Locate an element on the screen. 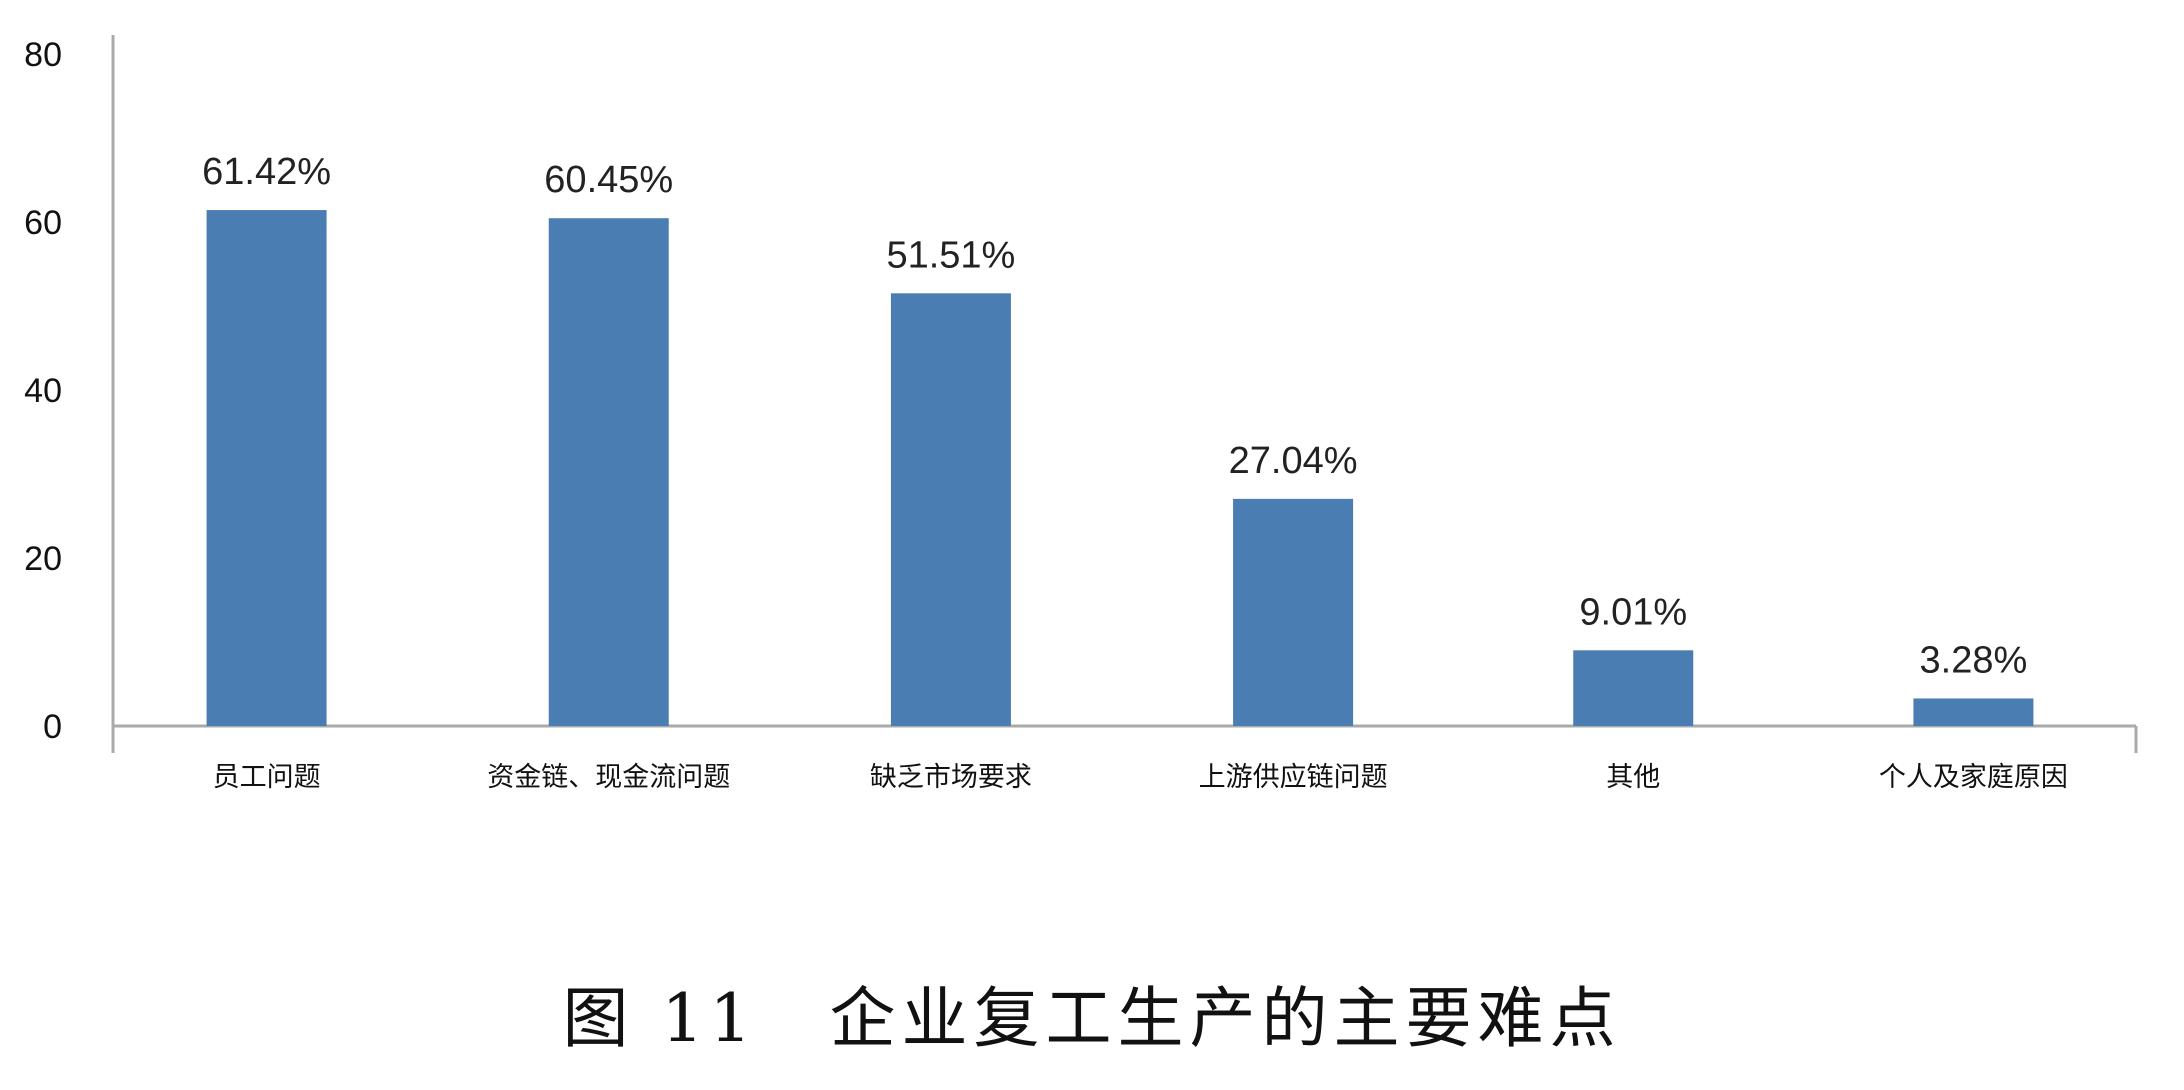 The width and height of the screenshot is (2184, 1090). data-label: 3.28% is located at coordinates (1974, 660).